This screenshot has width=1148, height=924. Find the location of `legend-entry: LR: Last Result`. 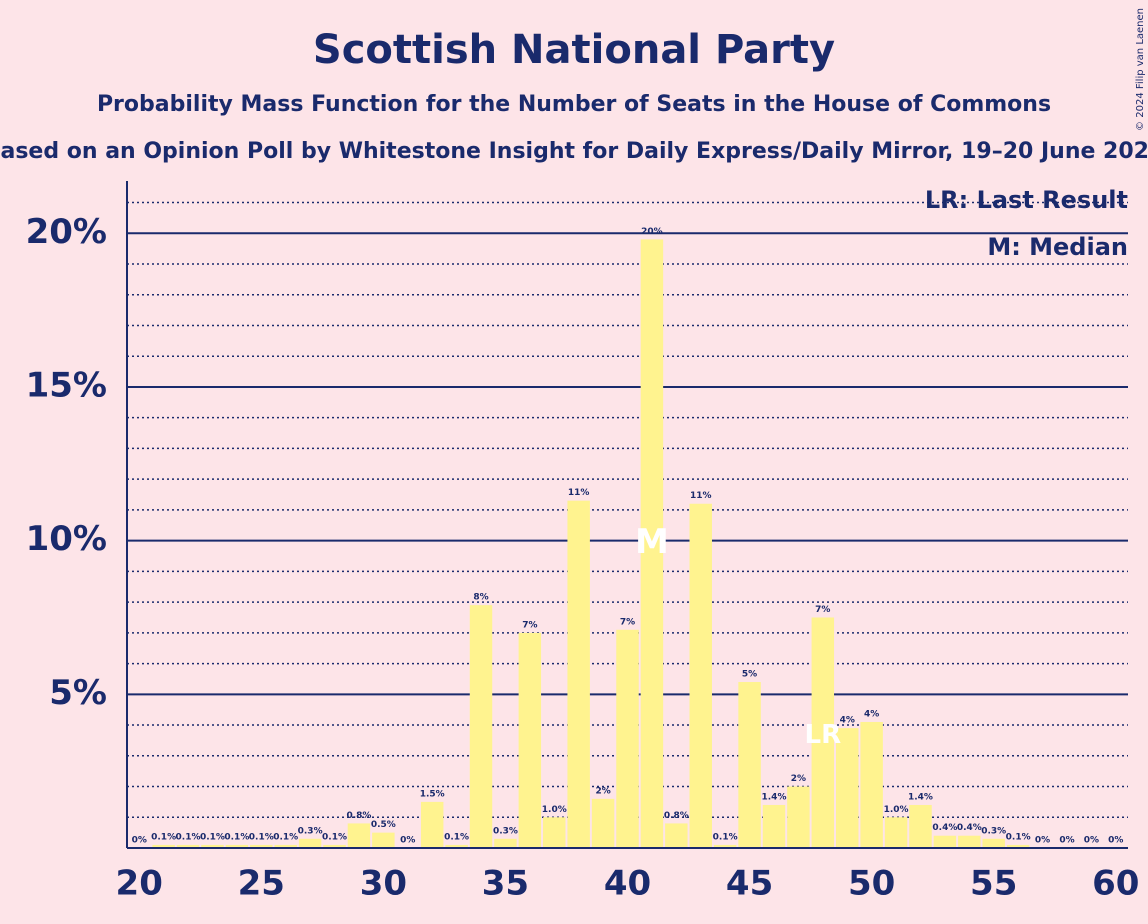

legend-entry: LR: Last Result is located at coordinates (1026, 200).